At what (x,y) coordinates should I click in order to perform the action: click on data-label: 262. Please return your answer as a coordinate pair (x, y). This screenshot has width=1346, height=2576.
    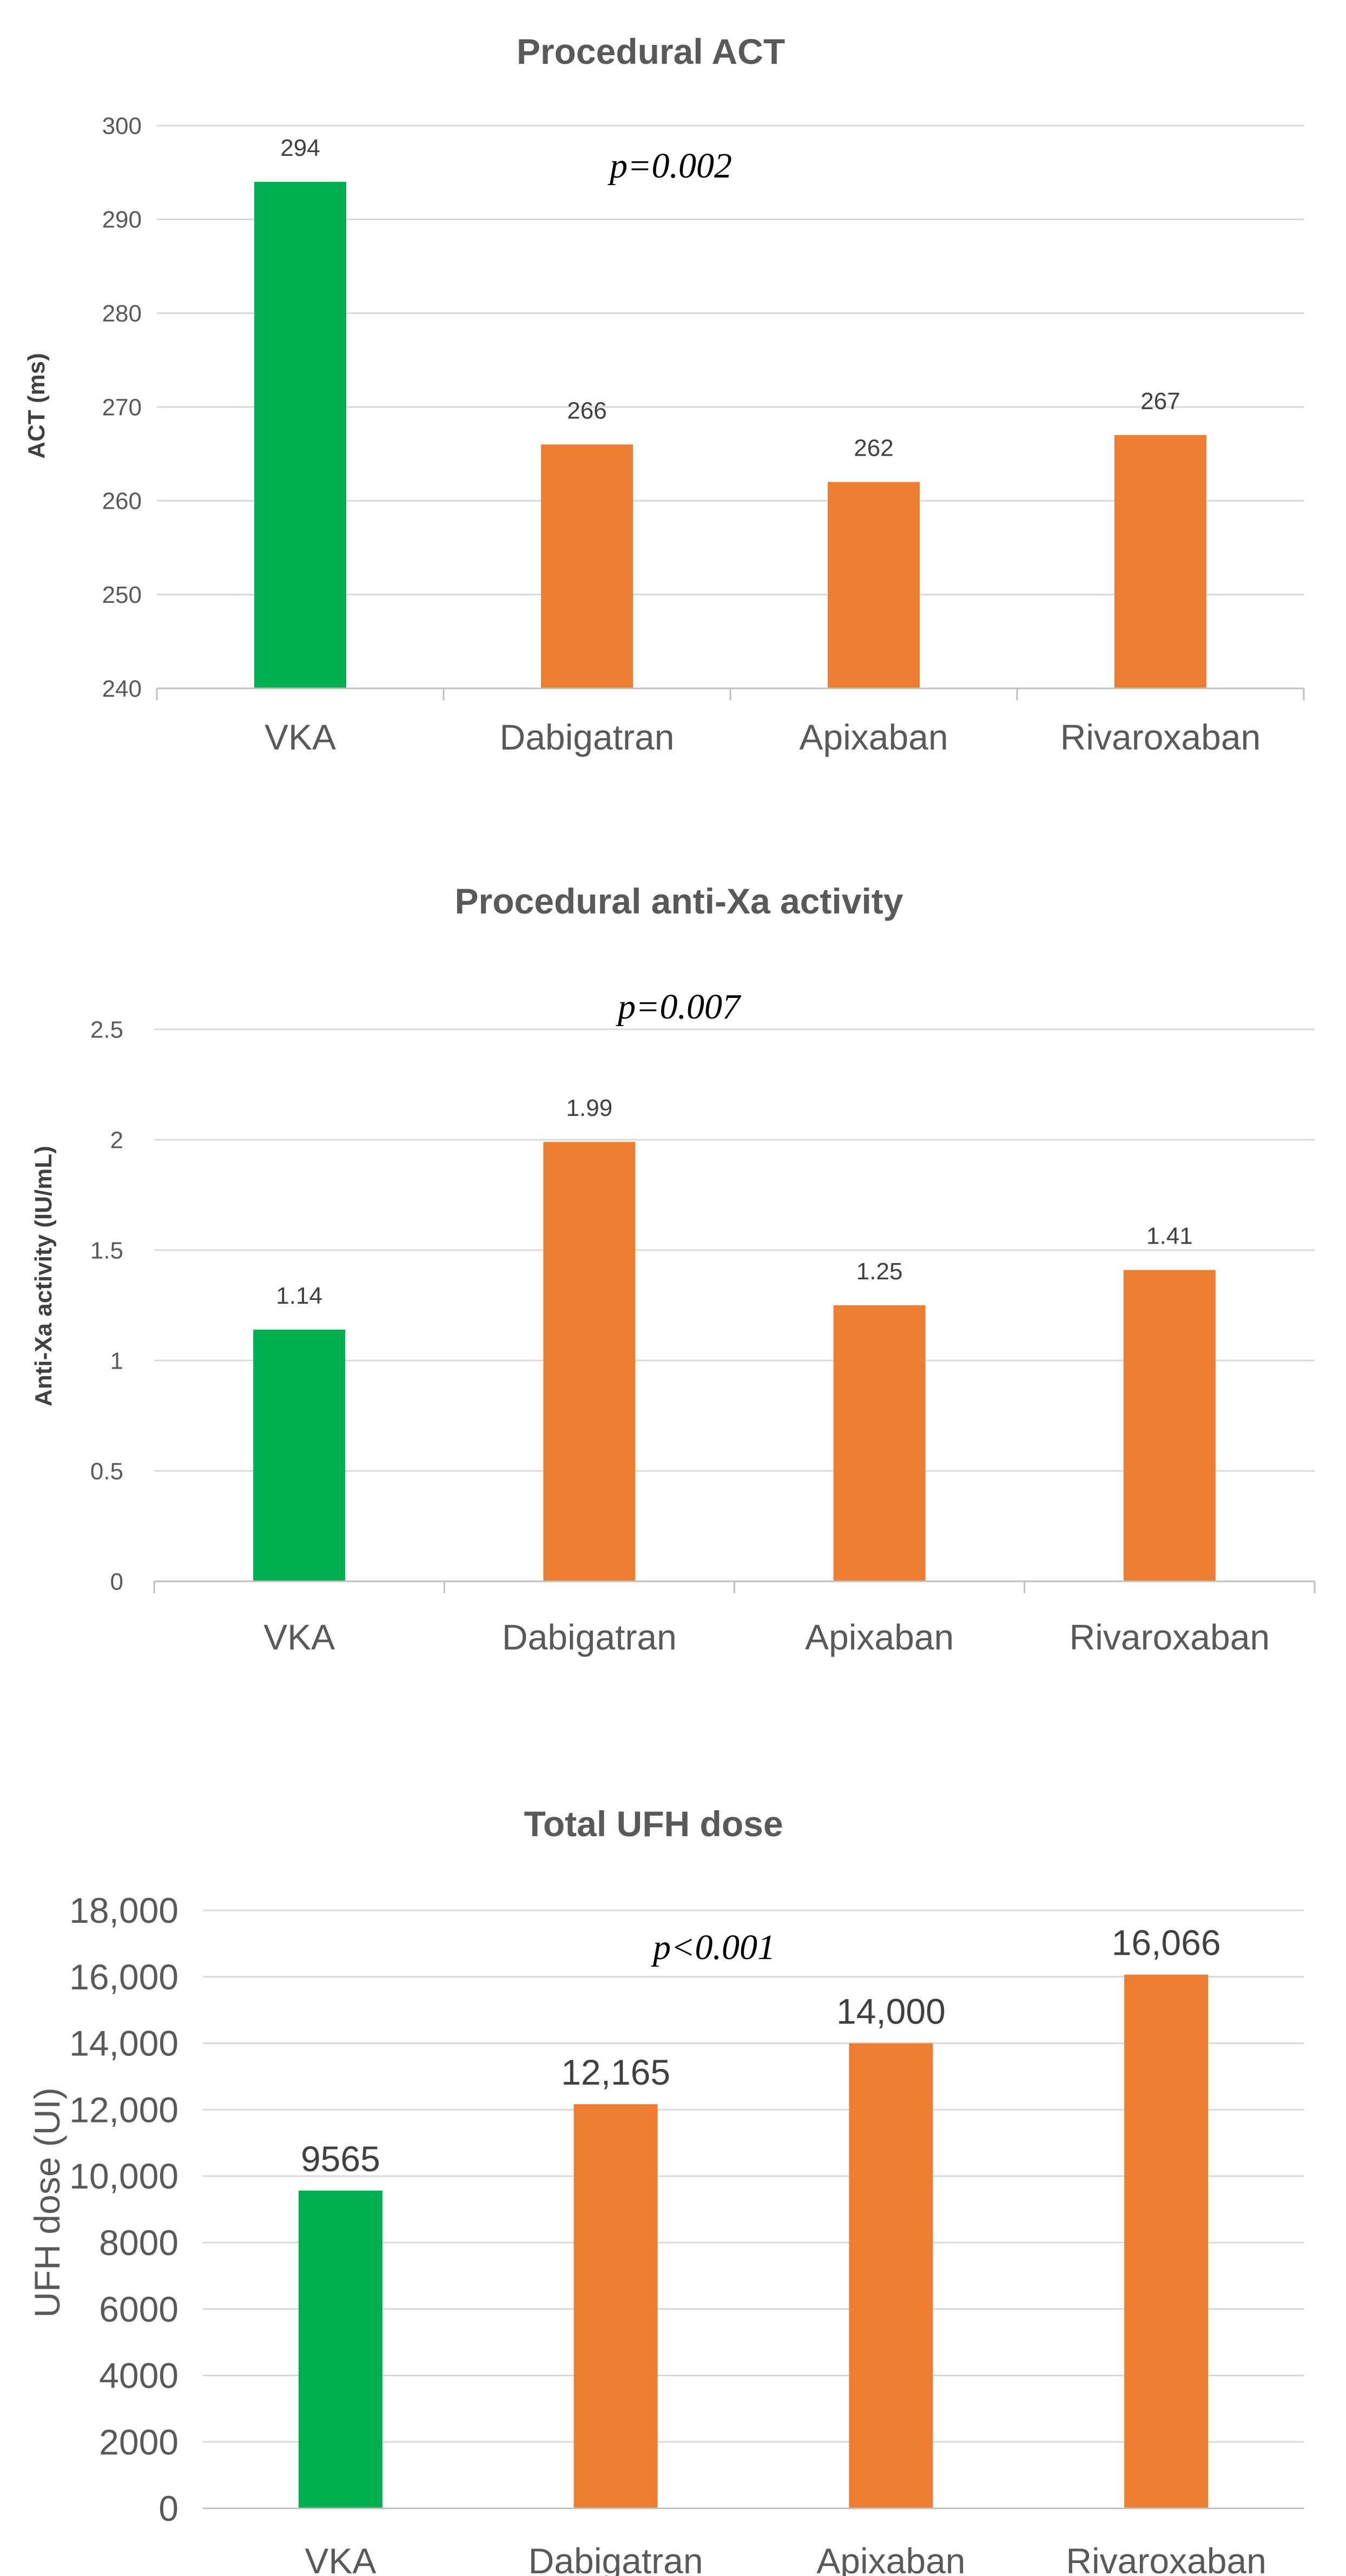
    Looking at the image, I should click on (873, 448).